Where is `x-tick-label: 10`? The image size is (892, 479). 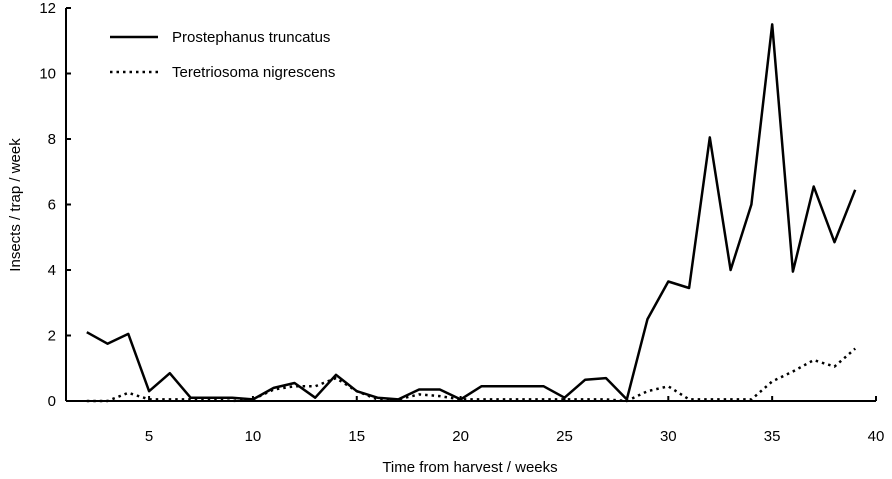 x-tick-label: 10 is located at coordinates (253, 436).